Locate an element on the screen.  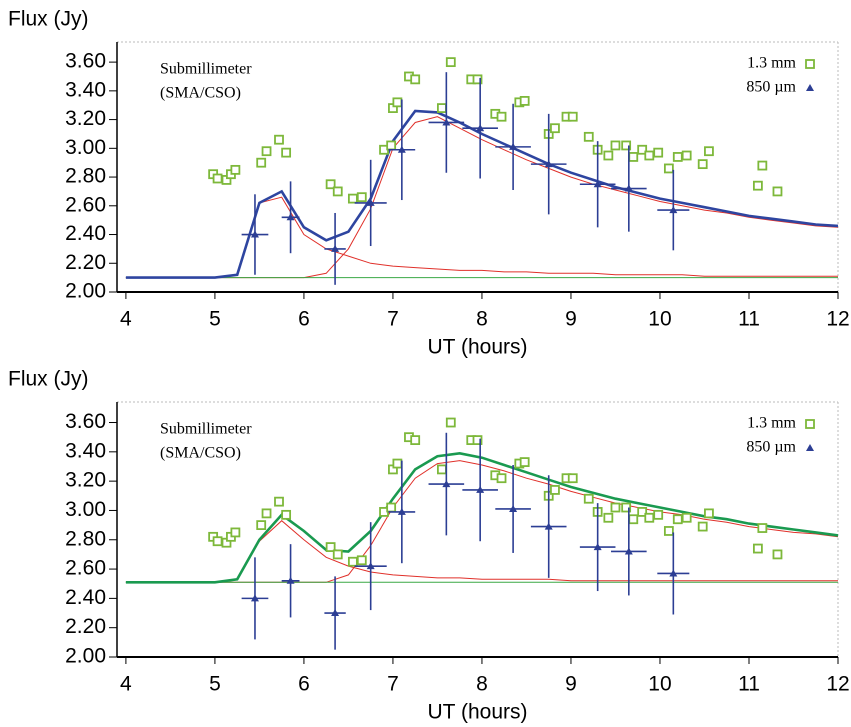
y-tick-label: 3.20 is located at coordinates (85, 480).